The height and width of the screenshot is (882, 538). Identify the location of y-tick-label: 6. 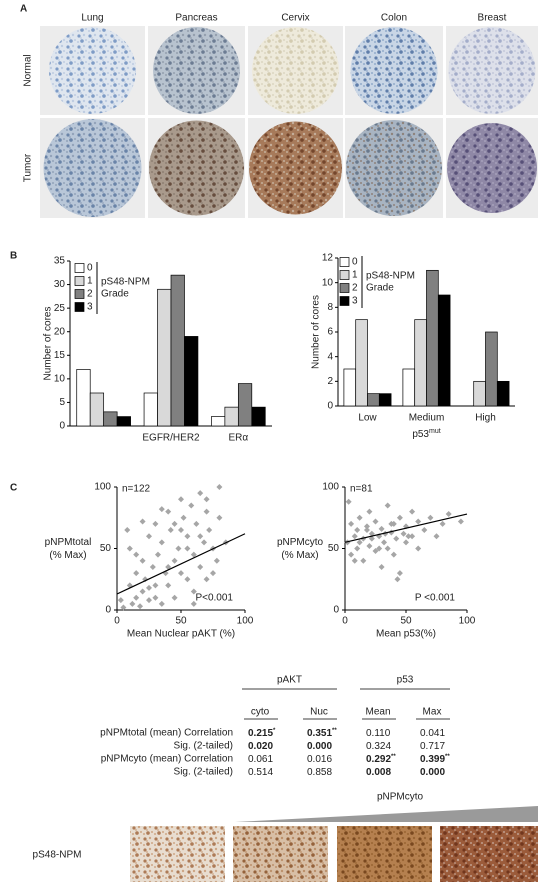
(330, 332).